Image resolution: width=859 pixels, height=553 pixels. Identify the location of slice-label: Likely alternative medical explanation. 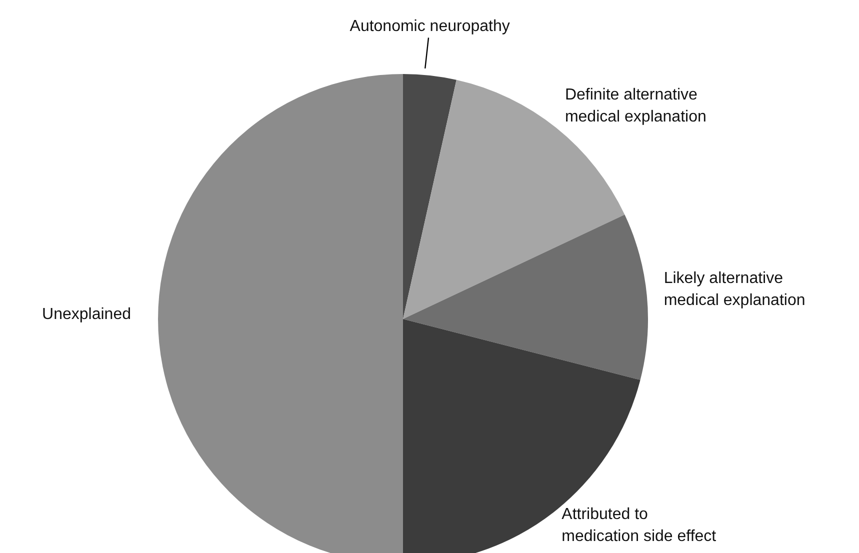
(735, 289).